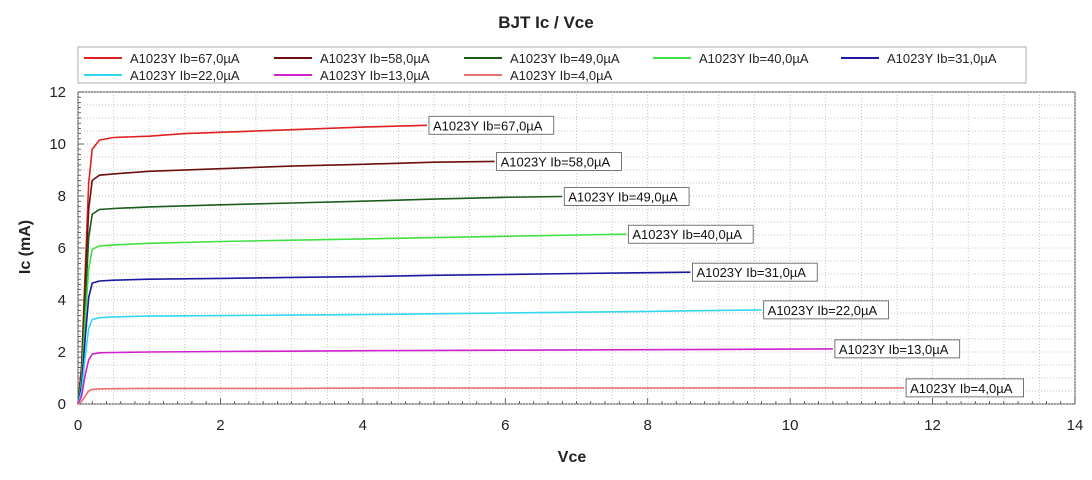 This screenshot has width=1092, height=480. I want to click on x-tick-label: 6, so click(505, 425).